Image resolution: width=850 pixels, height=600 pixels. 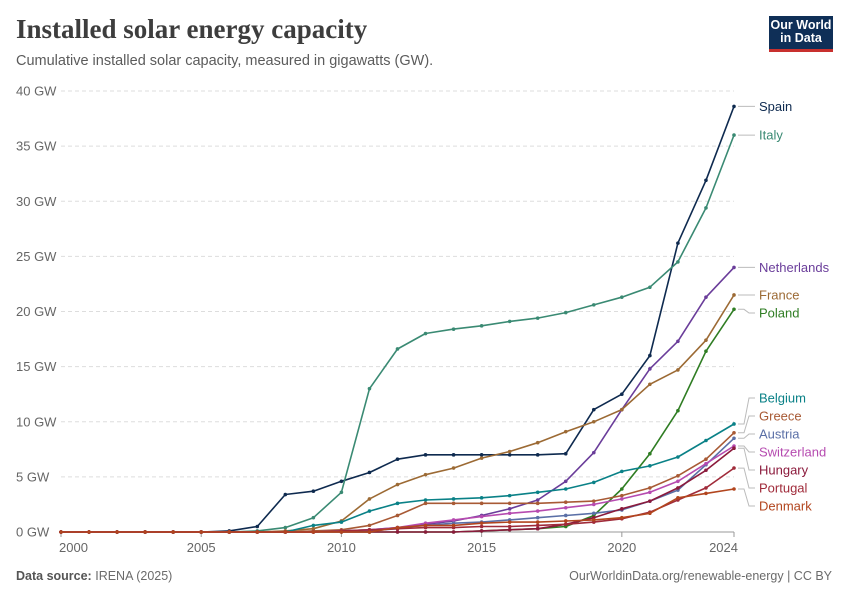 I want to click on y-tick-label: 10 GW, so click(x=36, y=421).